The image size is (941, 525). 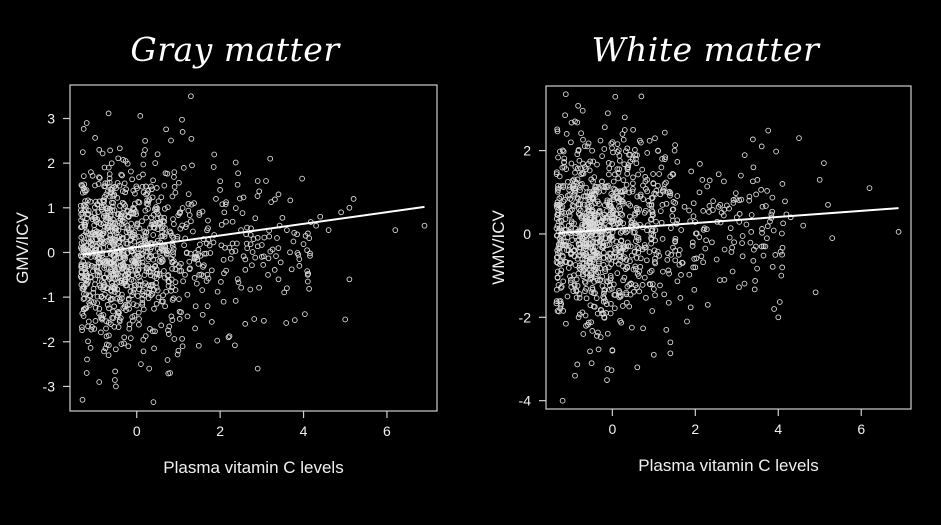 What do you see at coordinates (49, 297) in the screenshot?
I see `y-tick-label: -1` at bounding box center [49, 297].